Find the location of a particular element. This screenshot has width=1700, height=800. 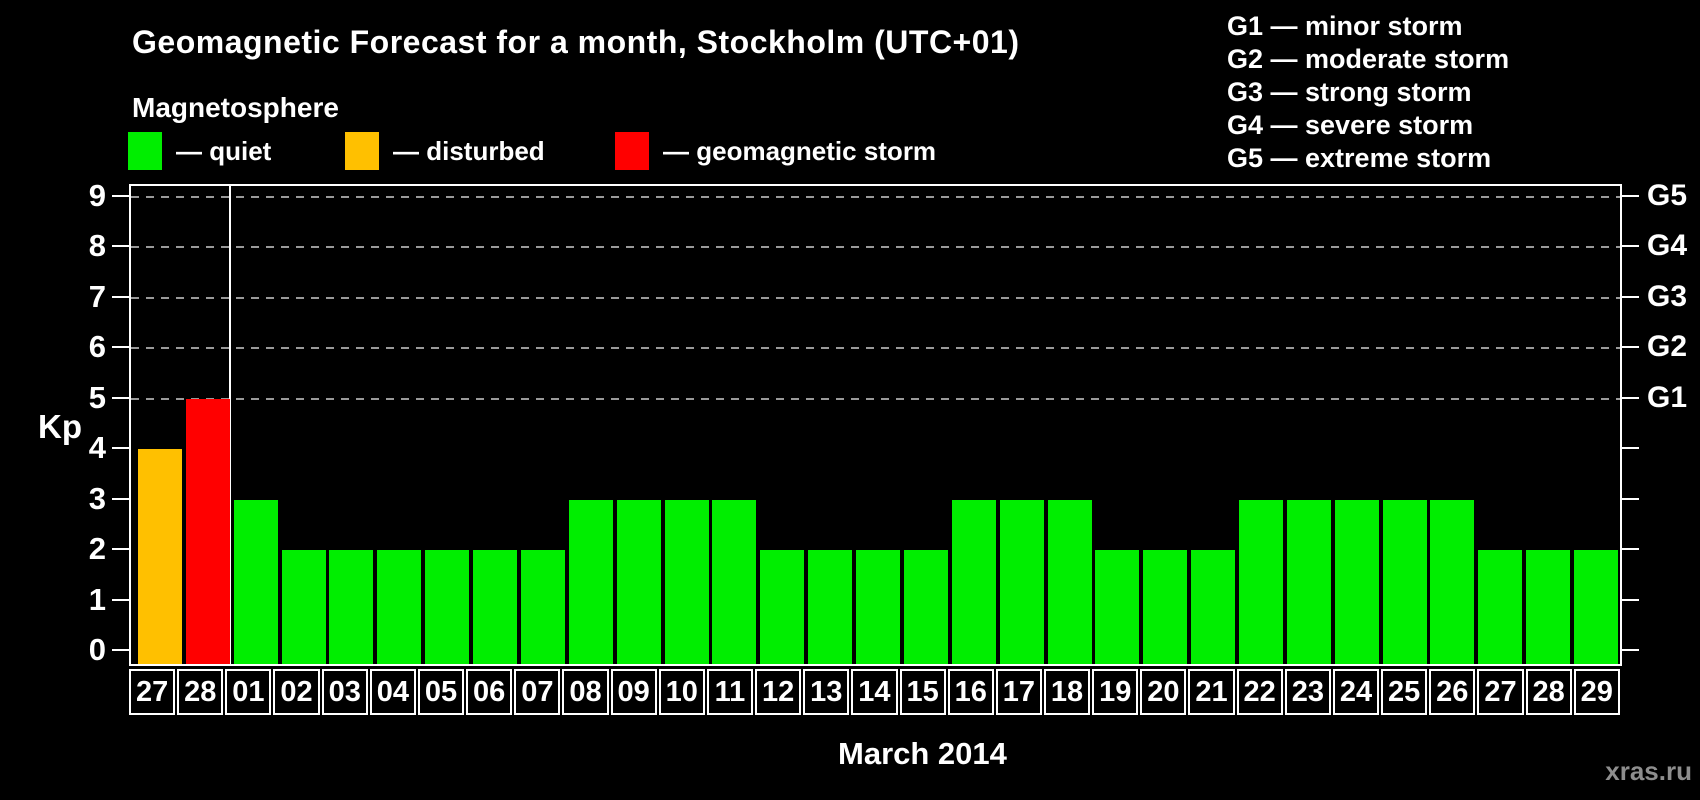

y-tick-label-5: 5 is located at coordinates (97, 397).